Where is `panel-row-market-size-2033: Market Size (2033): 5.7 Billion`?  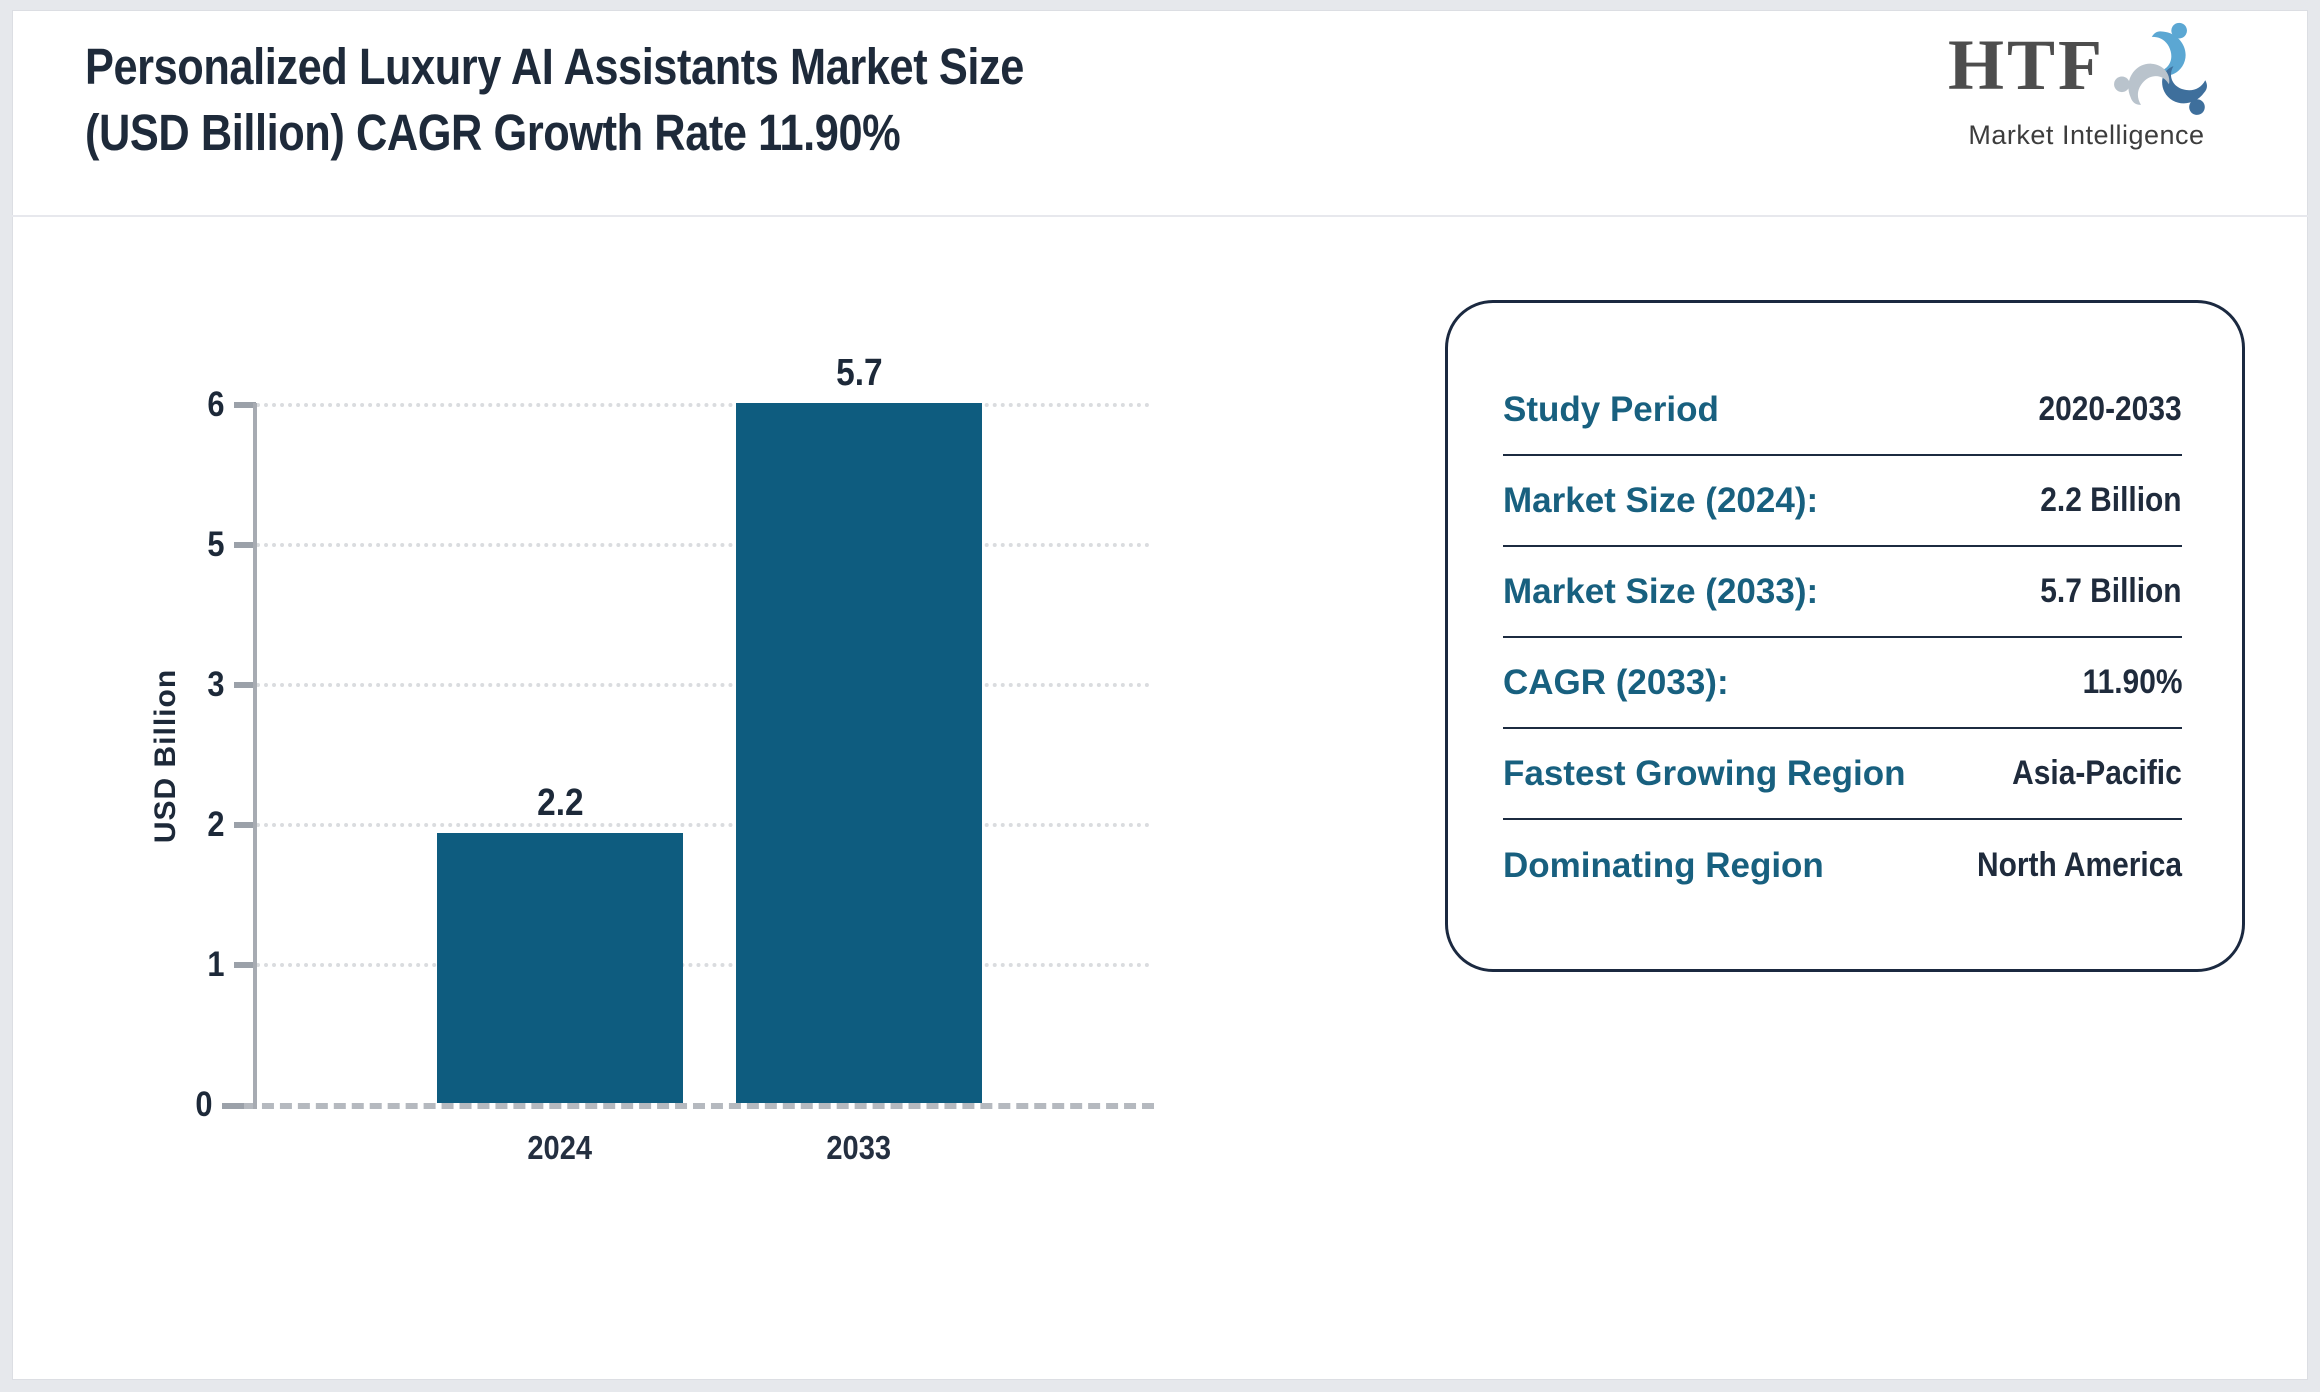 panel-row-market-size-2033: Market Size (2033): 5.7 Billion is located at coordinates (1842, 592).